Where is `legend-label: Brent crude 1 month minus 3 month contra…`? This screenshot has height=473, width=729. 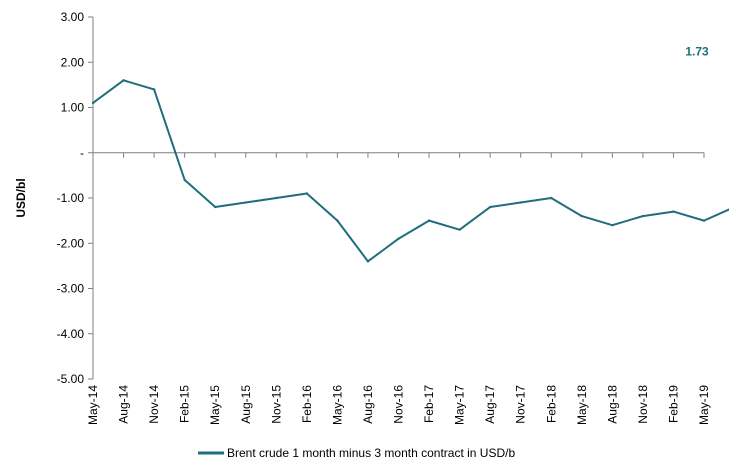 legend-label: Brent crude 1 month minus 3 month contra… is located at coordinates (371, 453).